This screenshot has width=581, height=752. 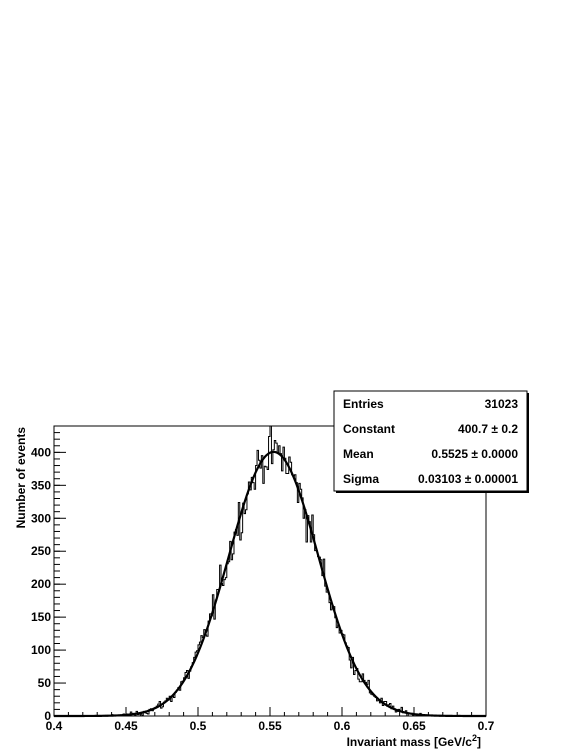 What do you see at coordinates (486, 726) in the screenshot?
I see `x-tick-label: 0.7` at bounding box center [486, 726].